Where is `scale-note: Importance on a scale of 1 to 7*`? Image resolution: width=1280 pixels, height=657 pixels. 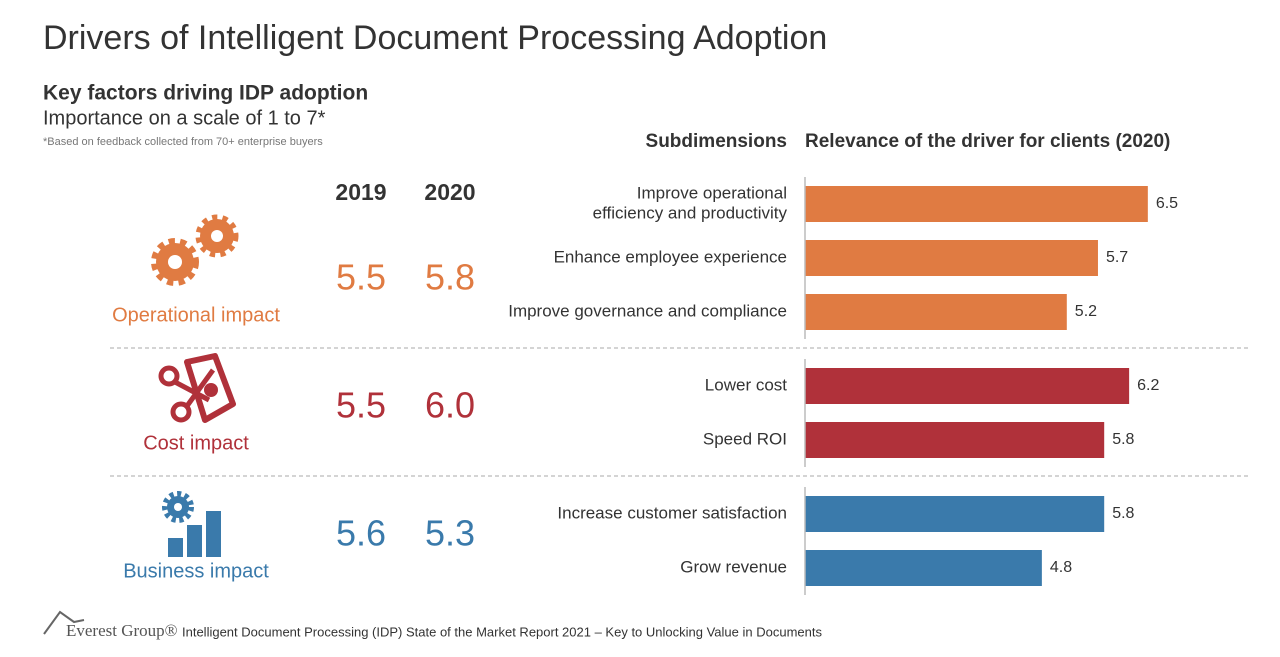 scale-note: Importance on a scale of 1 to 7* is located at coordinates (184, 118).